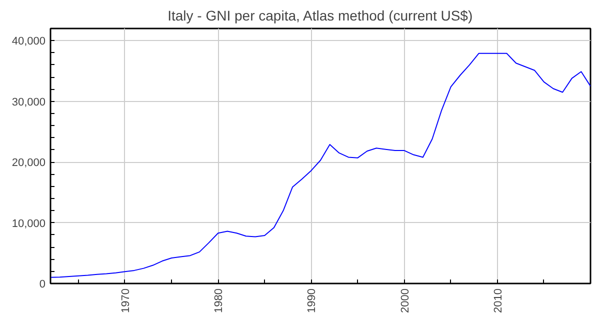 This screenshot has height=315, width=600. What do you see at coordinates (29, 102) in the screenshot?
I see `y-tick-label: 30,000` at bounding box center [29, 102].